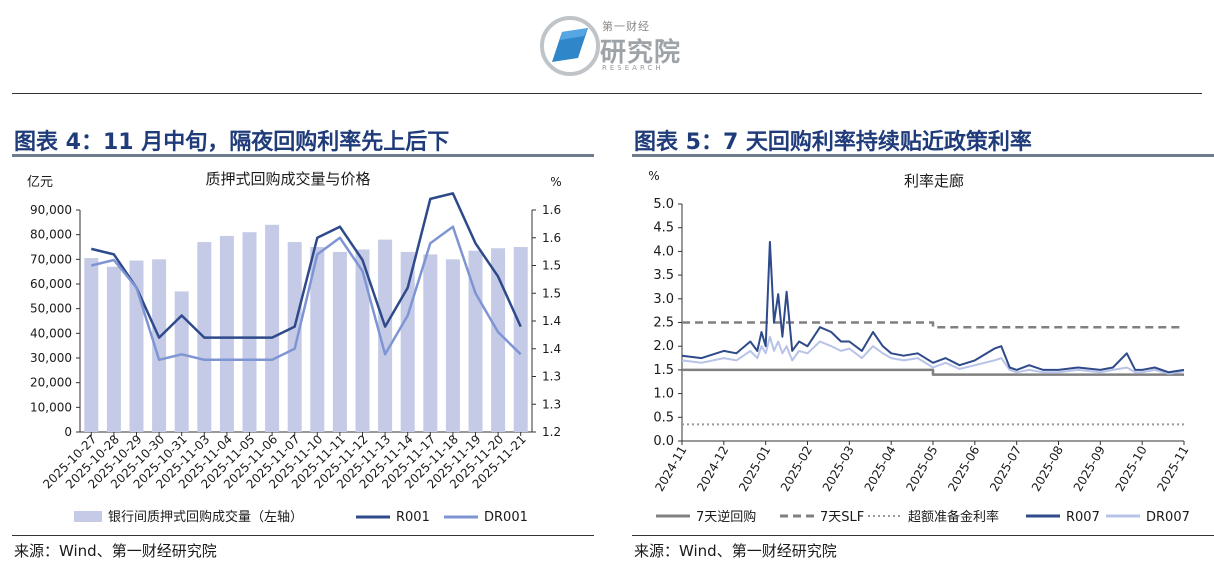  What do you see at coordinates (303, 155) in the screenshot?
I see `left-title-rule` at bounding box center [303, 155].